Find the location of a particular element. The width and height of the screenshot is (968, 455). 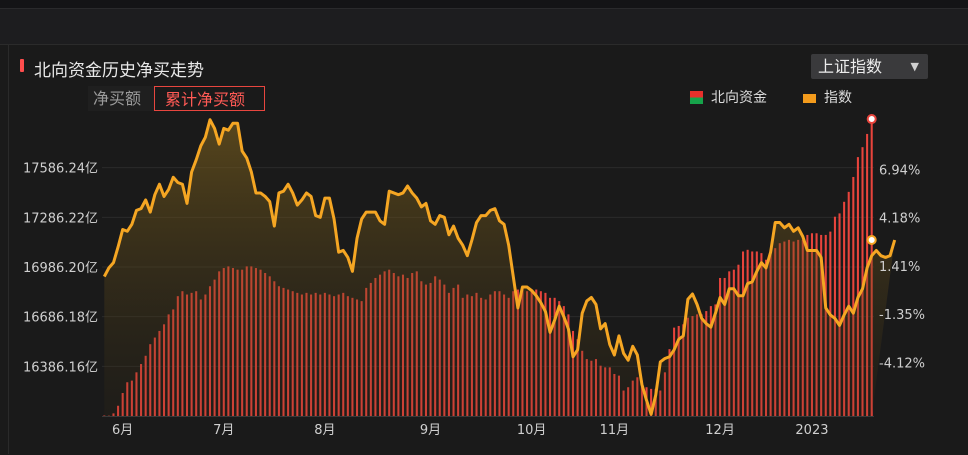

y-left-tick-label: 16686.18亿 is located at coordinates (60, 318).